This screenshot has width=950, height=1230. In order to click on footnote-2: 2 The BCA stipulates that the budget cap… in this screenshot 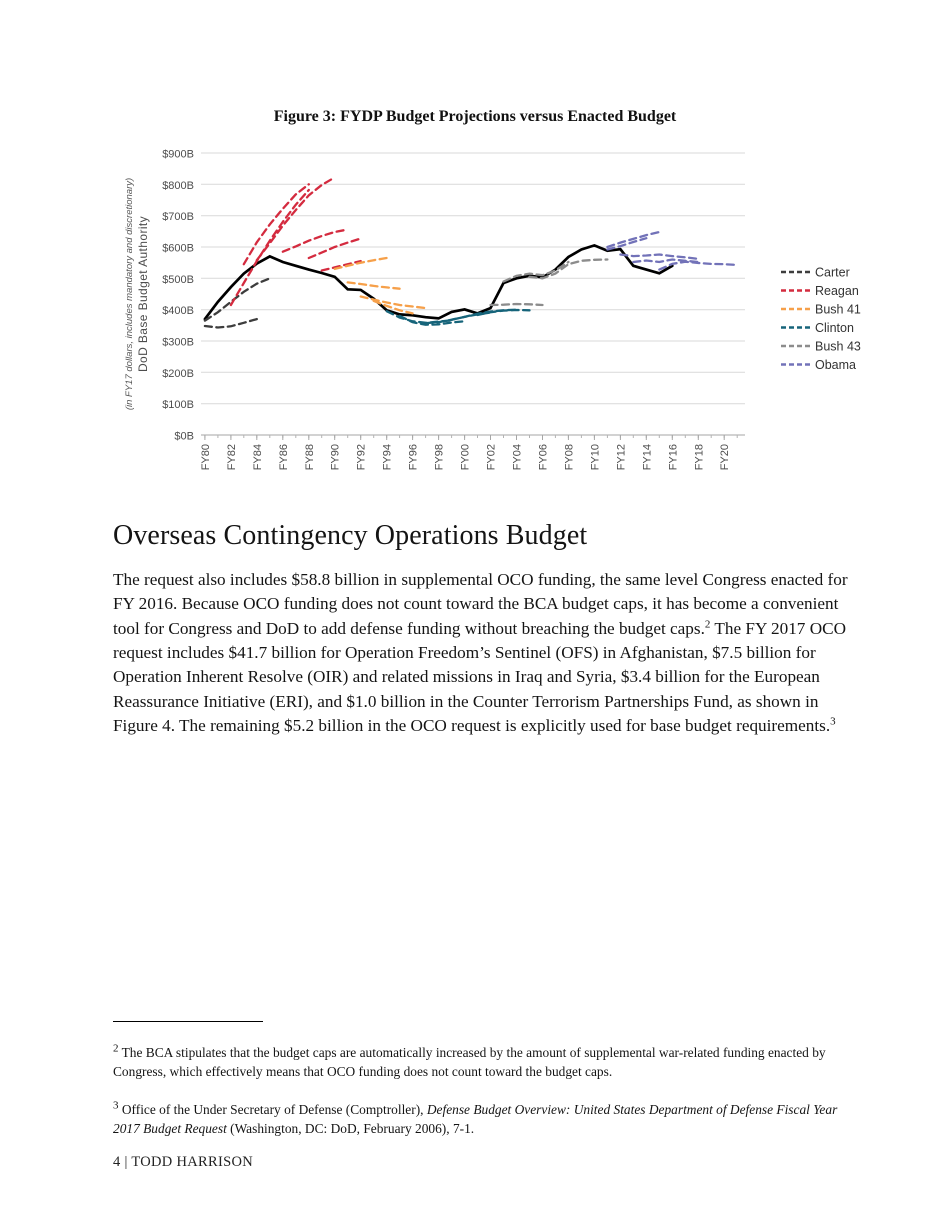, I will do `click(484, 1061)`.